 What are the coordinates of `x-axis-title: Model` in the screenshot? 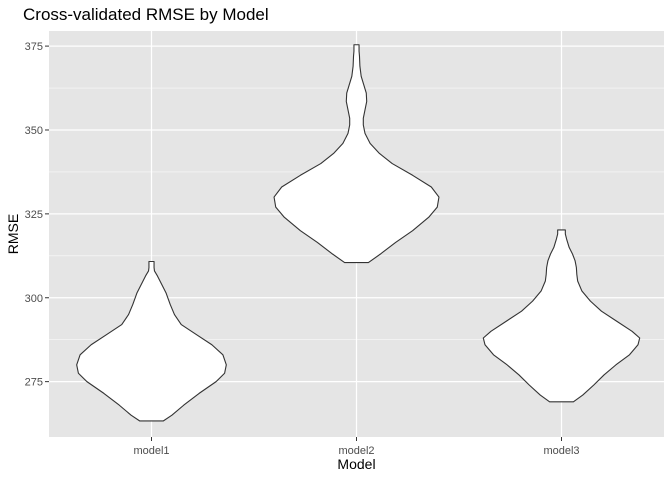 It's located at (356, 464).